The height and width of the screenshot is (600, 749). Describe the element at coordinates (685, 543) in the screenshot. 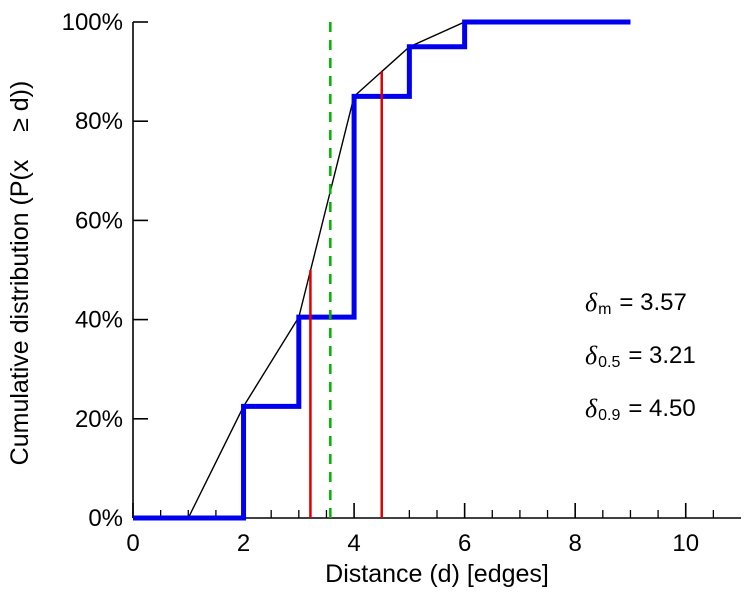

I see `svg-text: 10` at that location.